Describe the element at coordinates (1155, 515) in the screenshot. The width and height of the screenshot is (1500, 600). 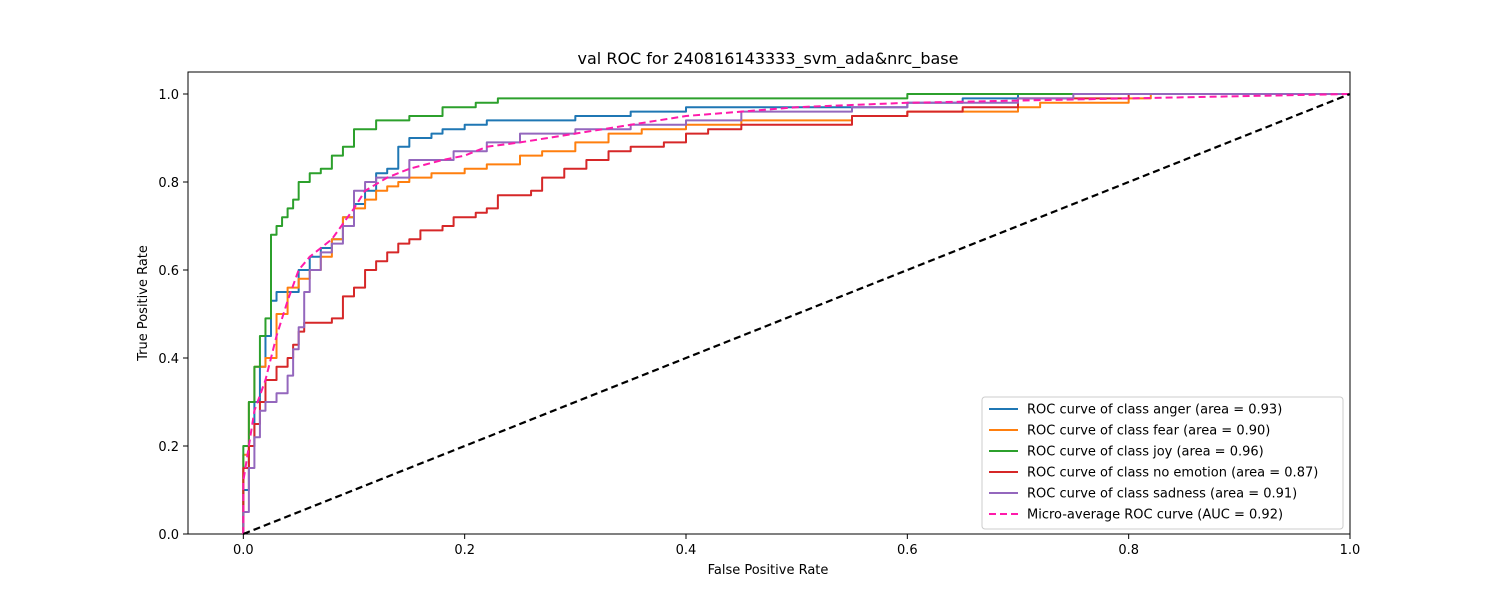
I see `legend-entry-label: Micro-average ROC curve (AUC = 0.92)` at that location.